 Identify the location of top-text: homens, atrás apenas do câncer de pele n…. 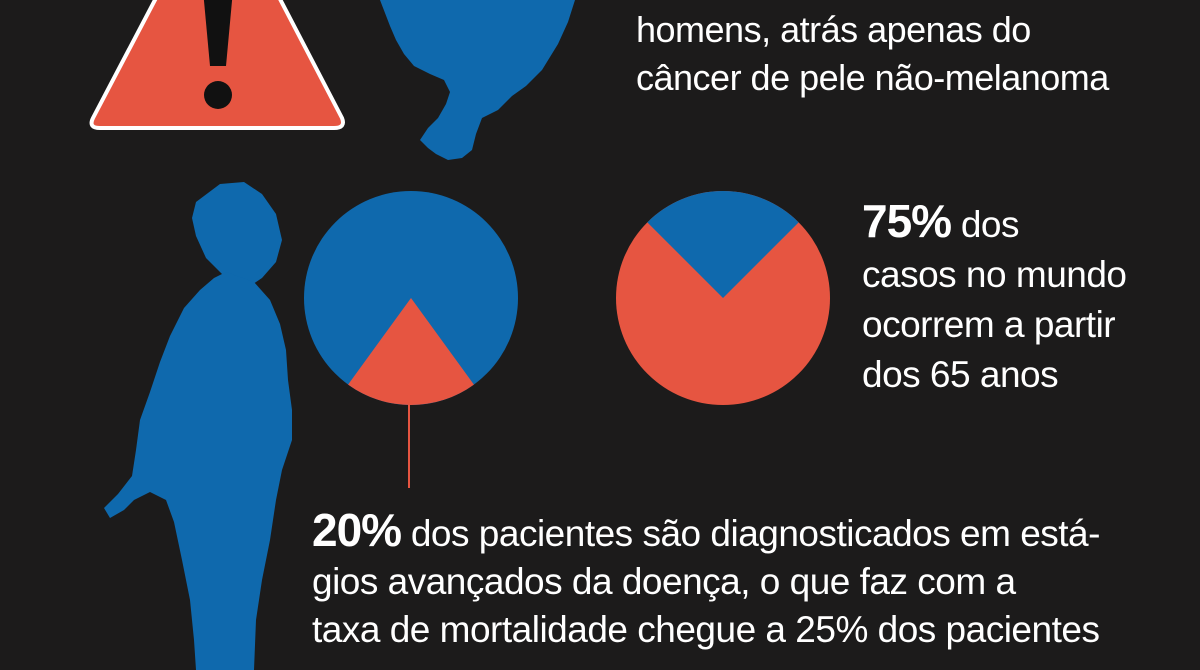
(872, 54).